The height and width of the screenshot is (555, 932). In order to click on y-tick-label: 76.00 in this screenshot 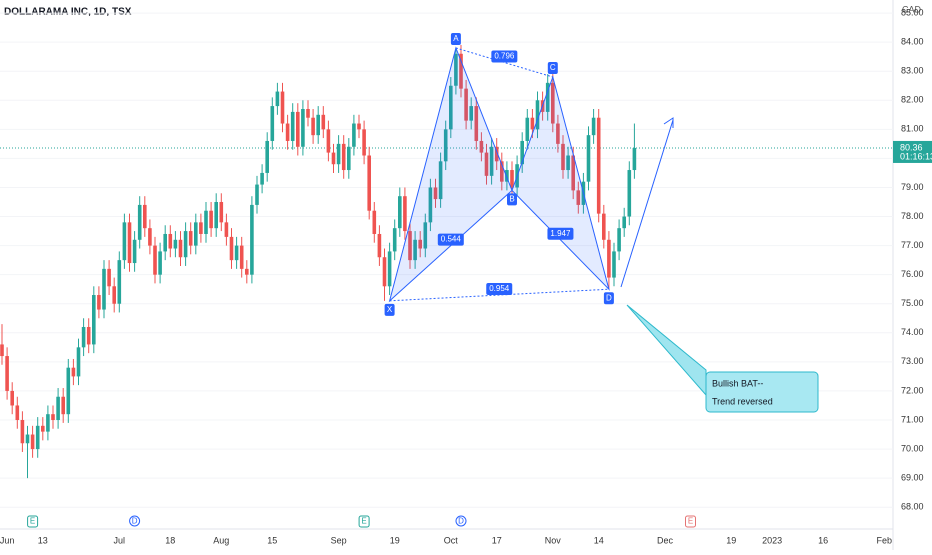, I will do `click(912, 274)`.